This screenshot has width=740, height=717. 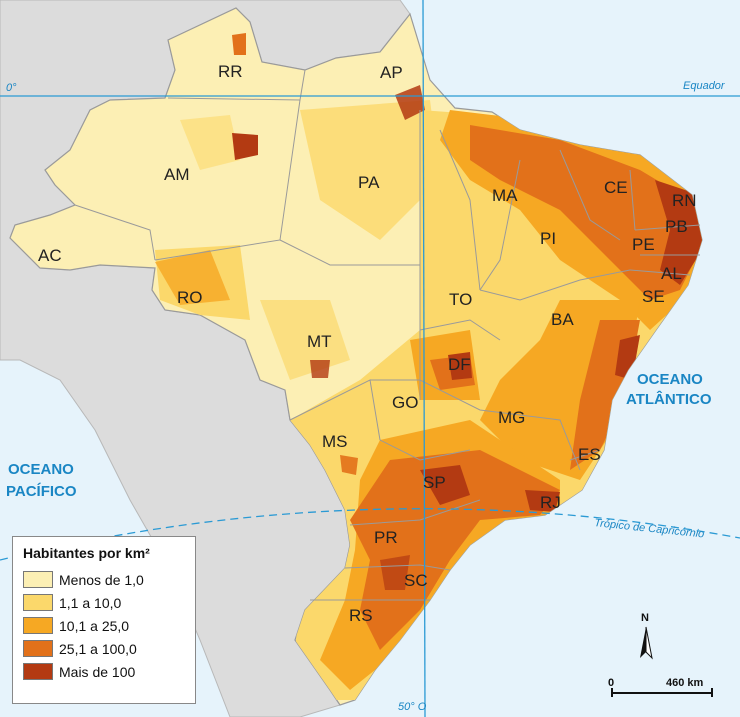 I want to click on state-rs: RS, so click(x=361, y=615).